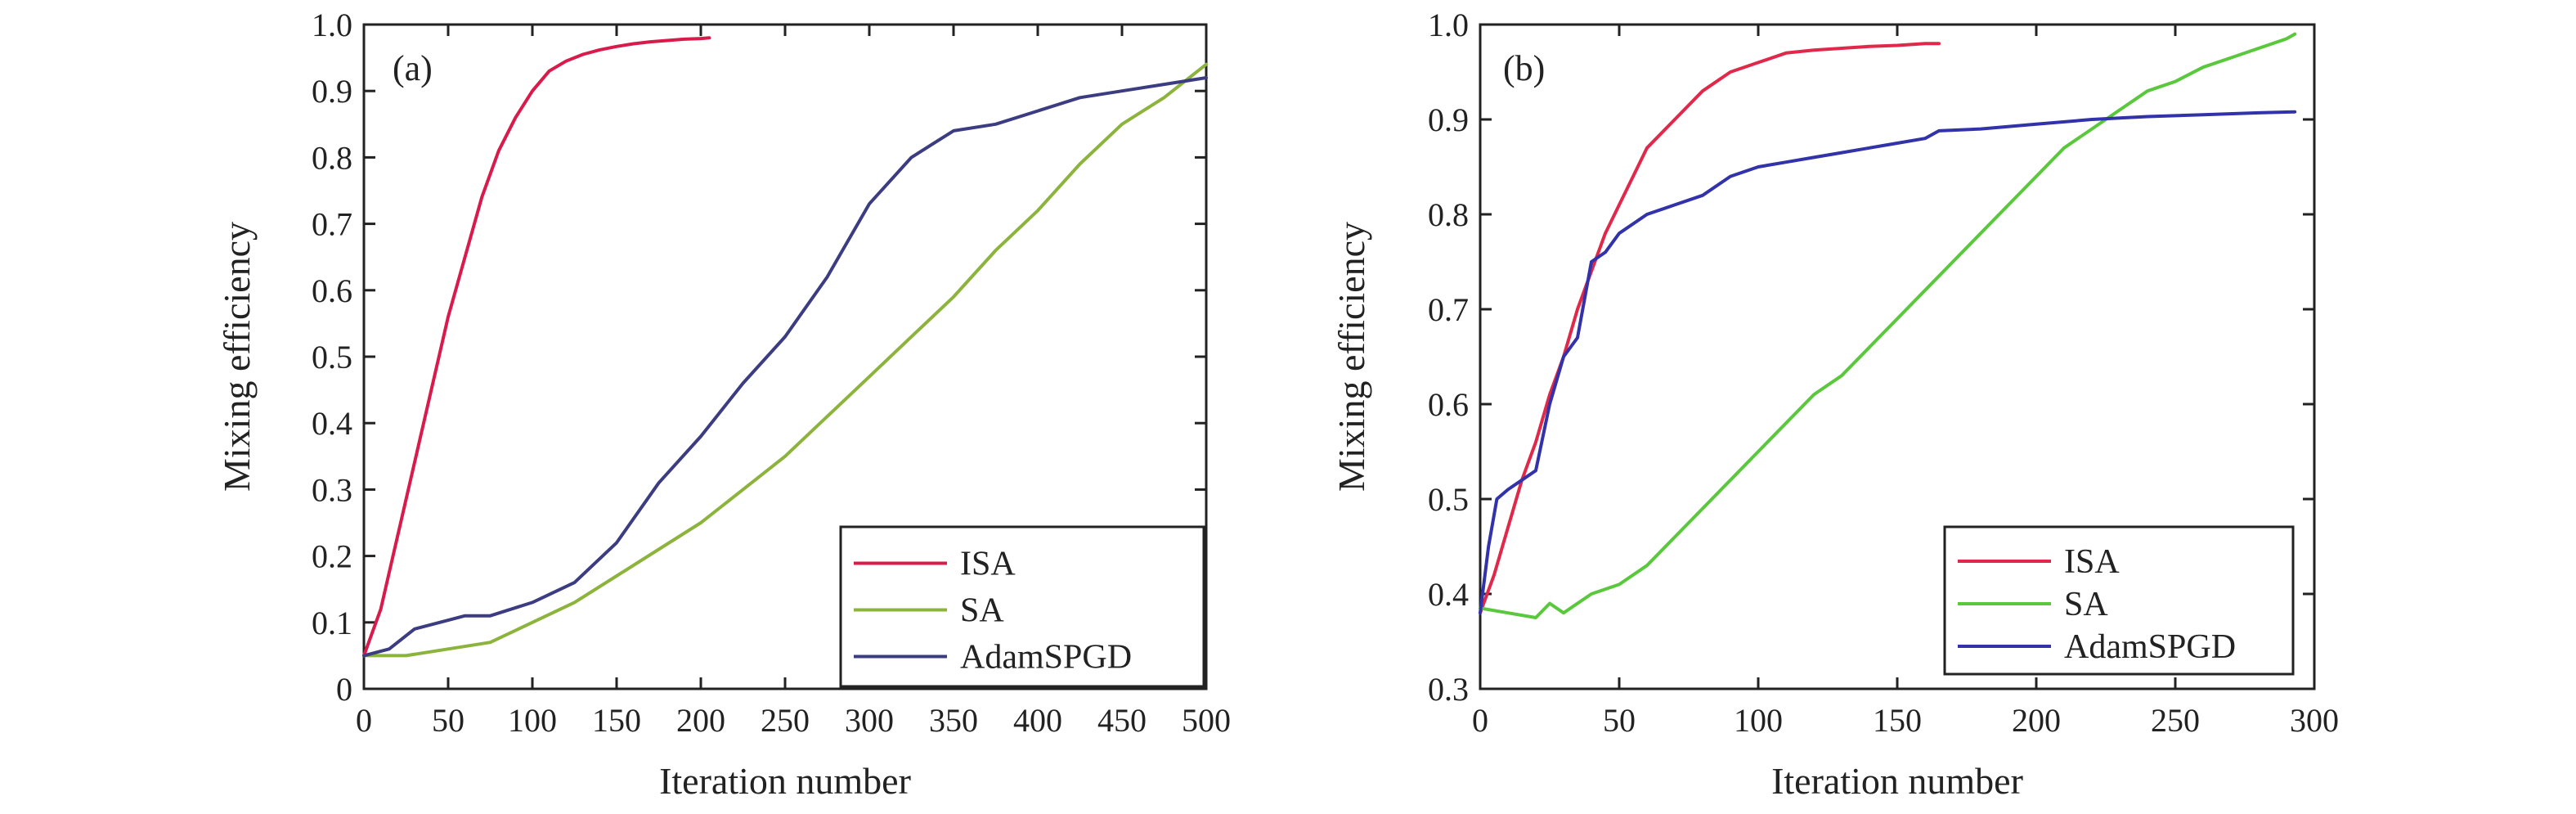  Describe the element at coordinates (332, 556) in the screenshot. I see `y-tick-label: 0.2` at that location.